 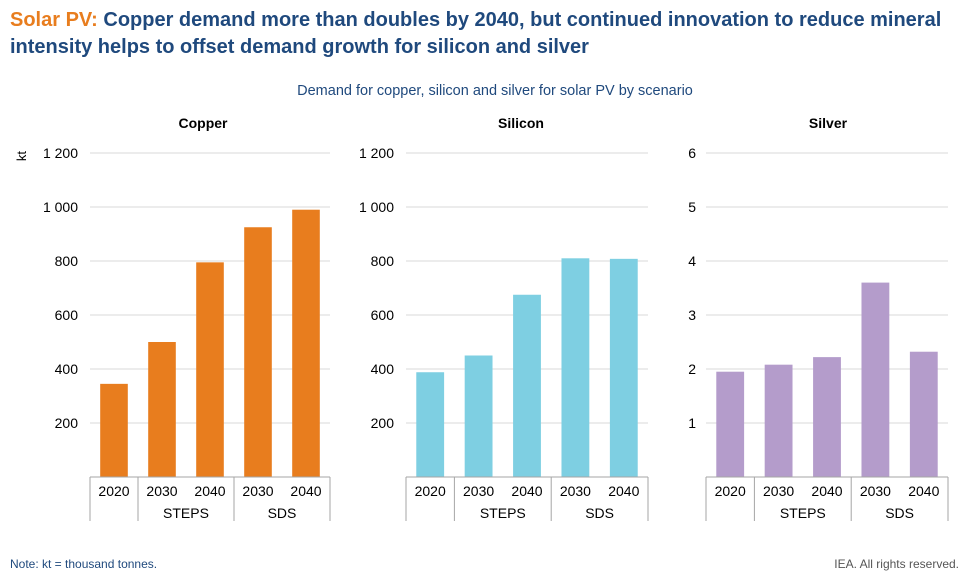 I want to click on copper-y-tick-label: 600, so click(x=67, y=315).